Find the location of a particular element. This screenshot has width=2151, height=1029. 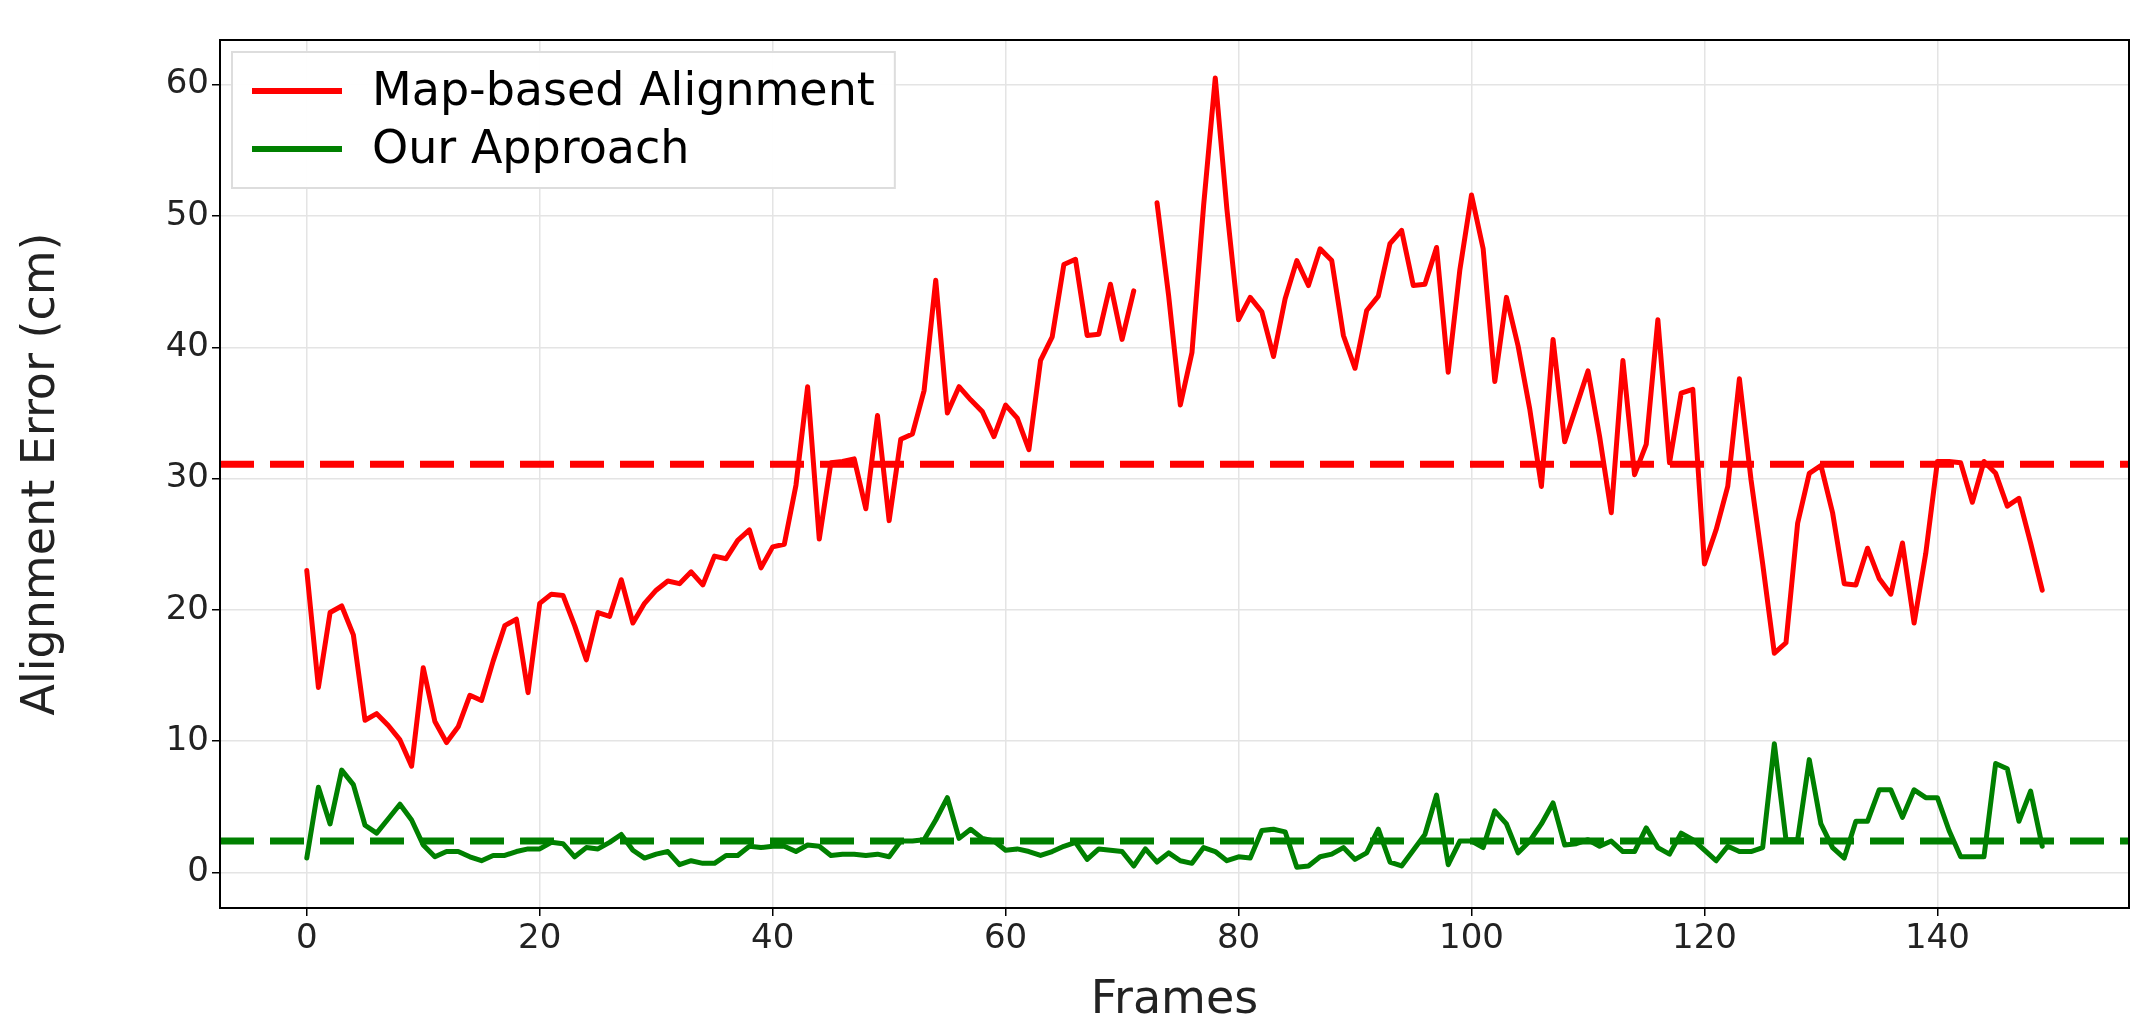

x-tick-label: 60 is located at coordinates (1005, 936).